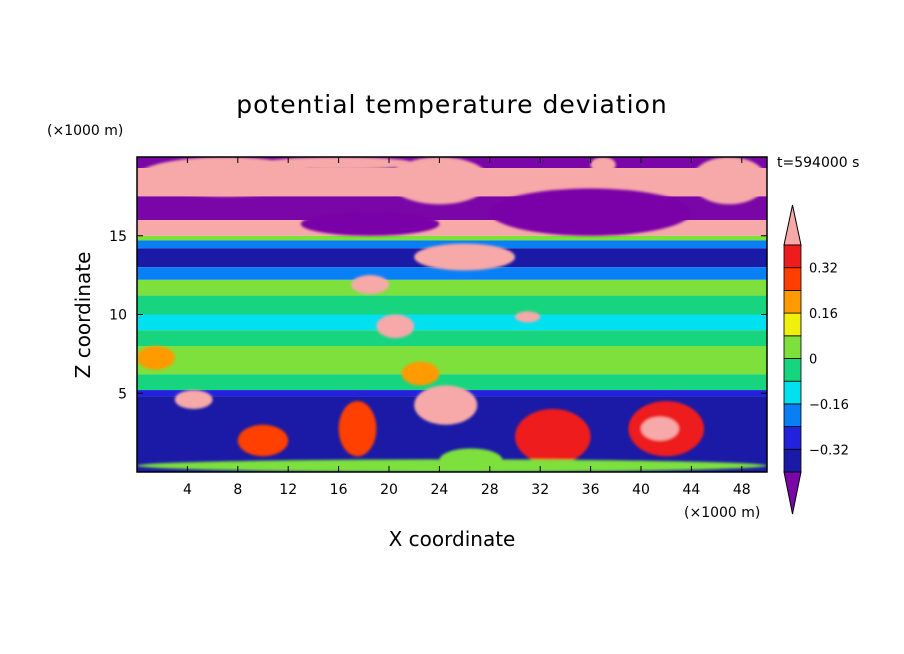  I want to click on colorbar-label: 0, so click(813, 360).